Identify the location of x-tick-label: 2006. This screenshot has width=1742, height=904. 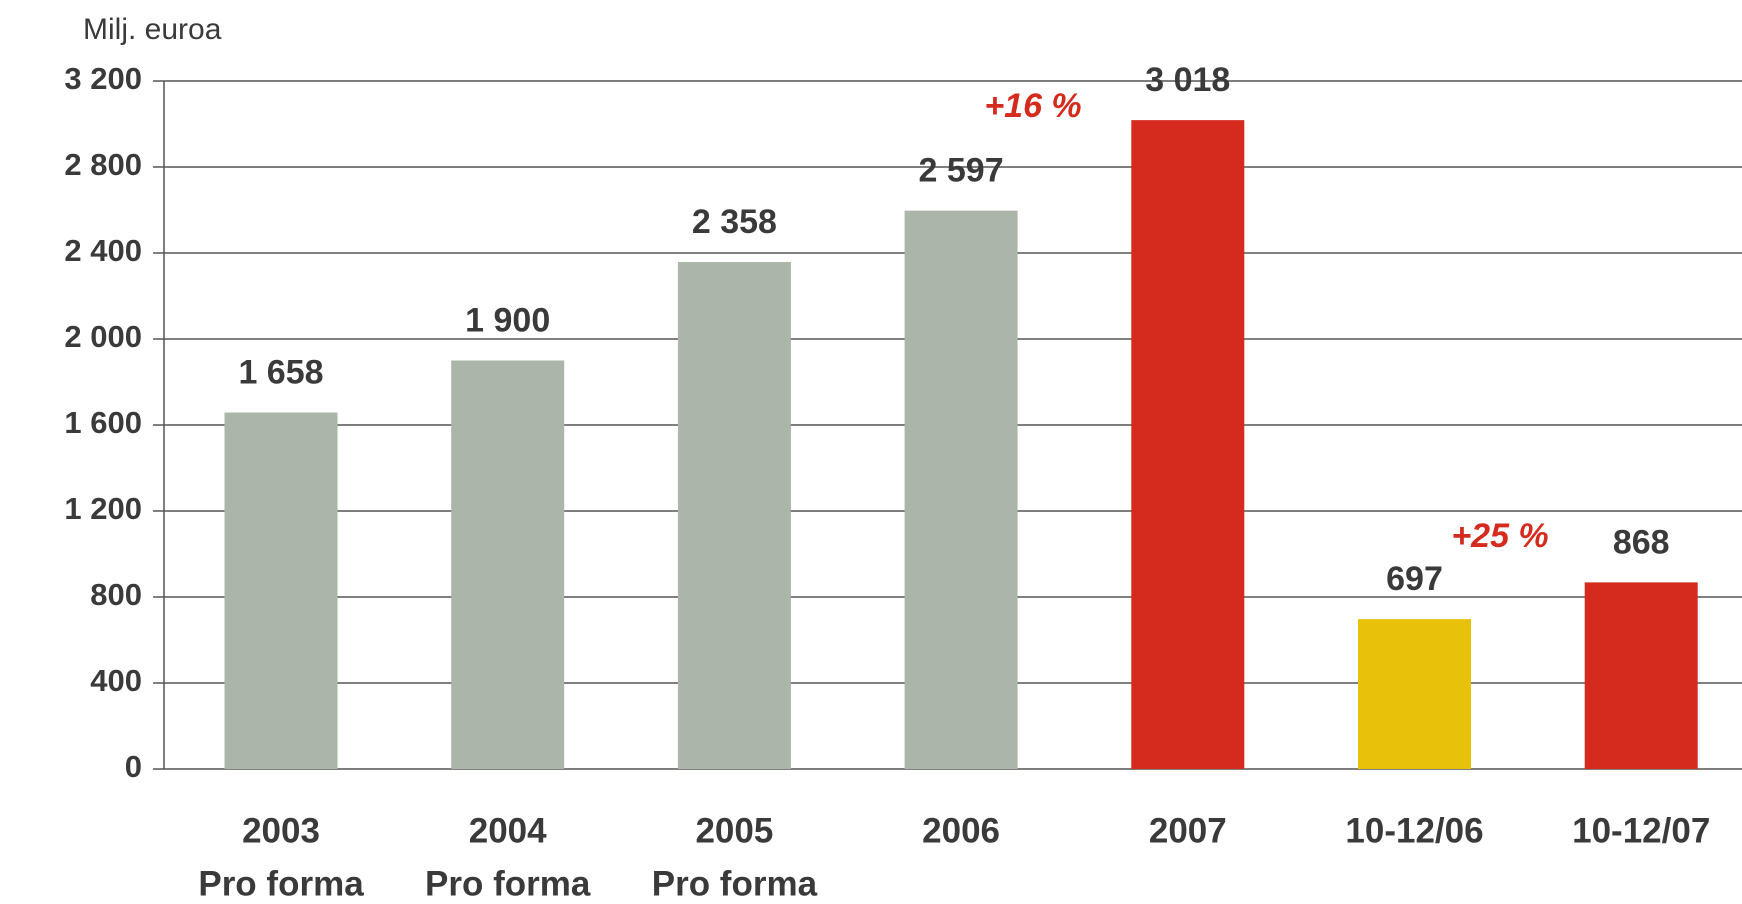
(961, 830).